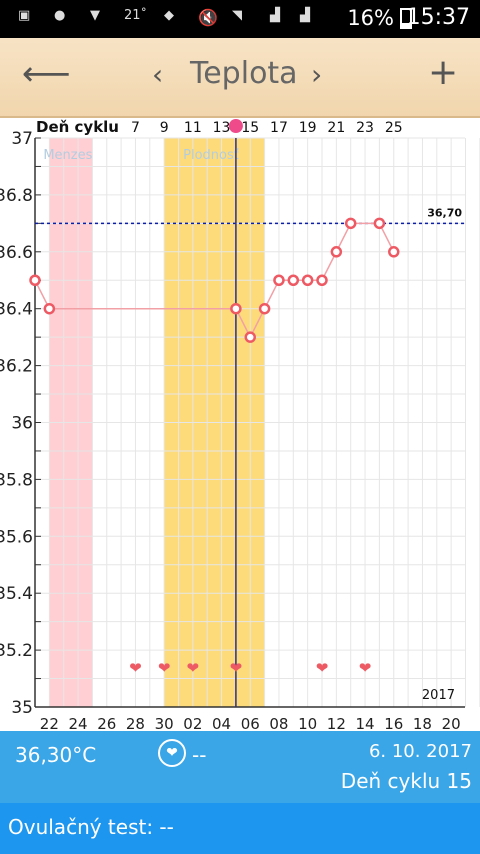  What do you see at coordinates (169, 15) in the screenshot?
I see `notif-icon: ◆` at bounding box center [169, 15].